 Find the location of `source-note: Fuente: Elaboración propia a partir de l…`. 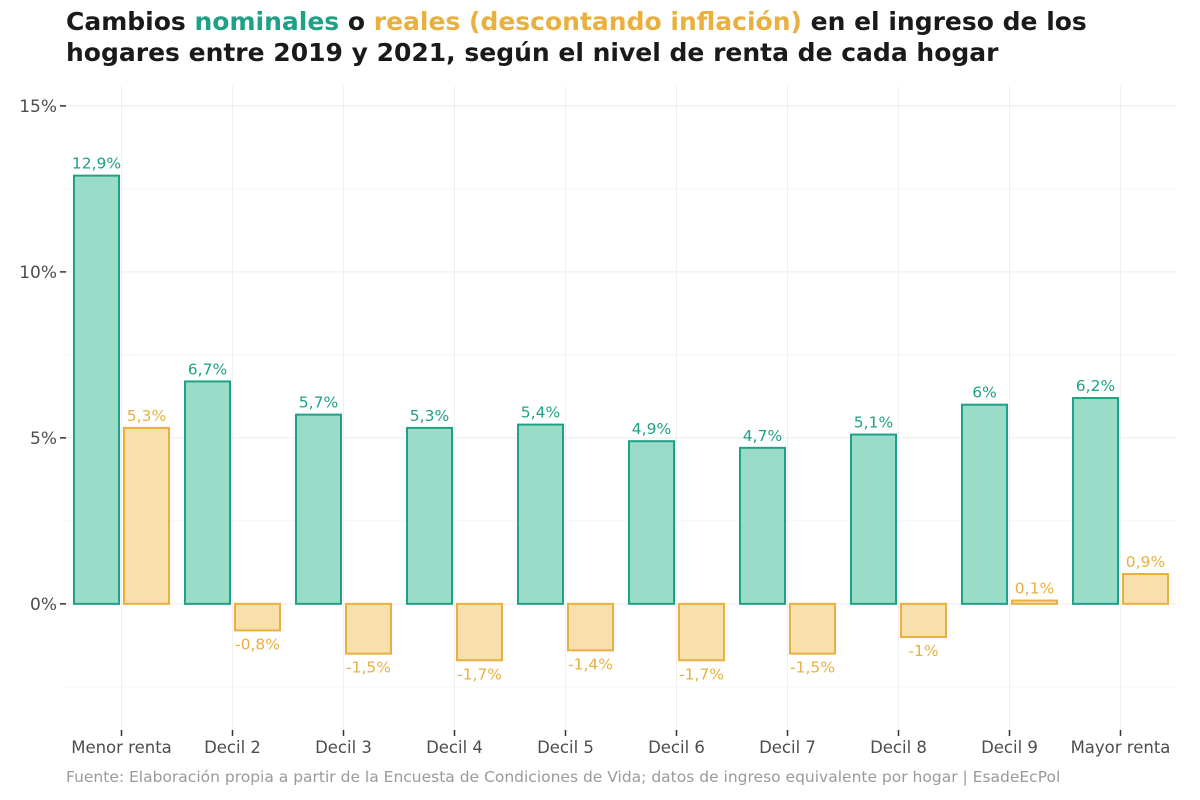

source-note: Fuente: Elaboración propia a partir de l… is located at coordinates (563, 777).